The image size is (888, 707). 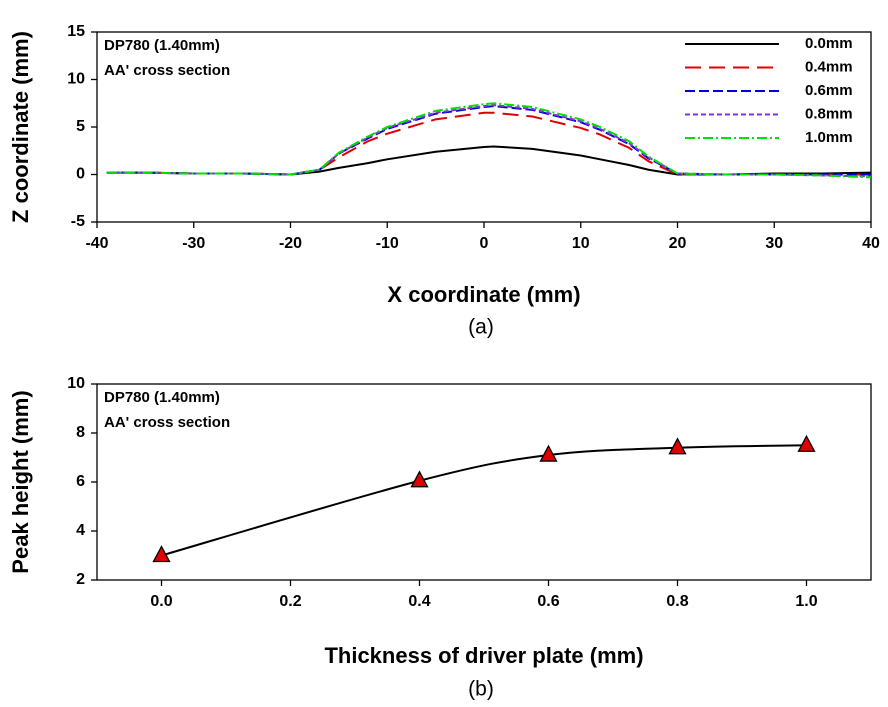 What do you see at coordinates (481, 689) in the screenshot?
I see `caption: (b)` at bounding box center [481, 689].